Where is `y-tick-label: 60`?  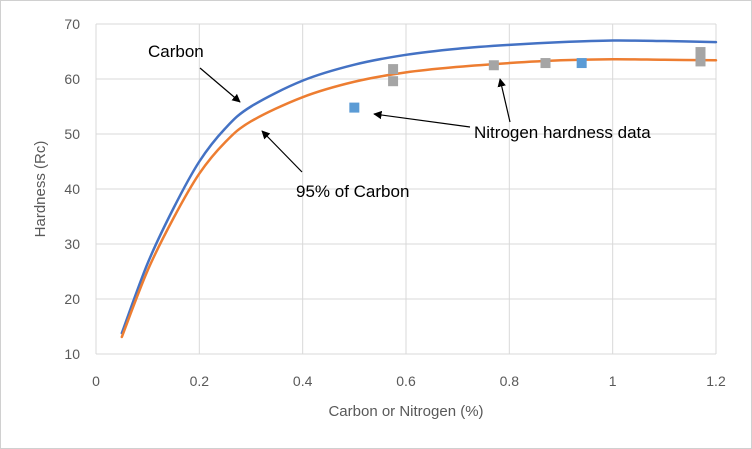
y-tick-label: 60 is located at coordinates (72, 79).